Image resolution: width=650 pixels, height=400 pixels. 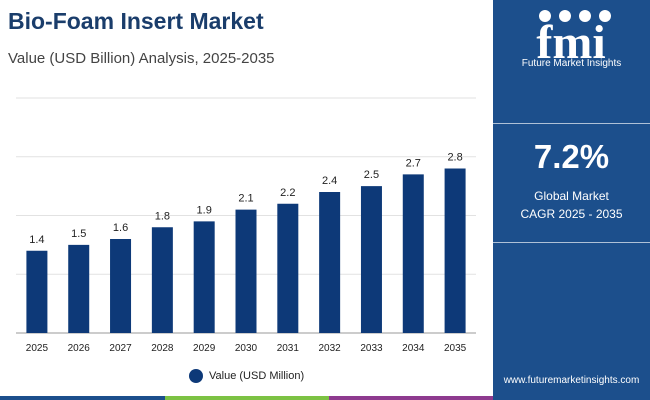 What do you see at coordinates (78, 234) in the screenshot?
I see `data-label-2026: 1.5` at bounding box center [78, 234].